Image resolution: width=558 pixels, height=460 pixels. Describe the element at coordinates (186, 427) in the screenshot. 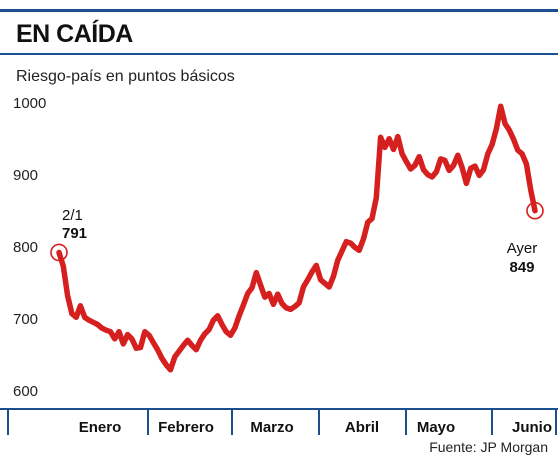

I see `x-tick-label: Febrero` at that location.